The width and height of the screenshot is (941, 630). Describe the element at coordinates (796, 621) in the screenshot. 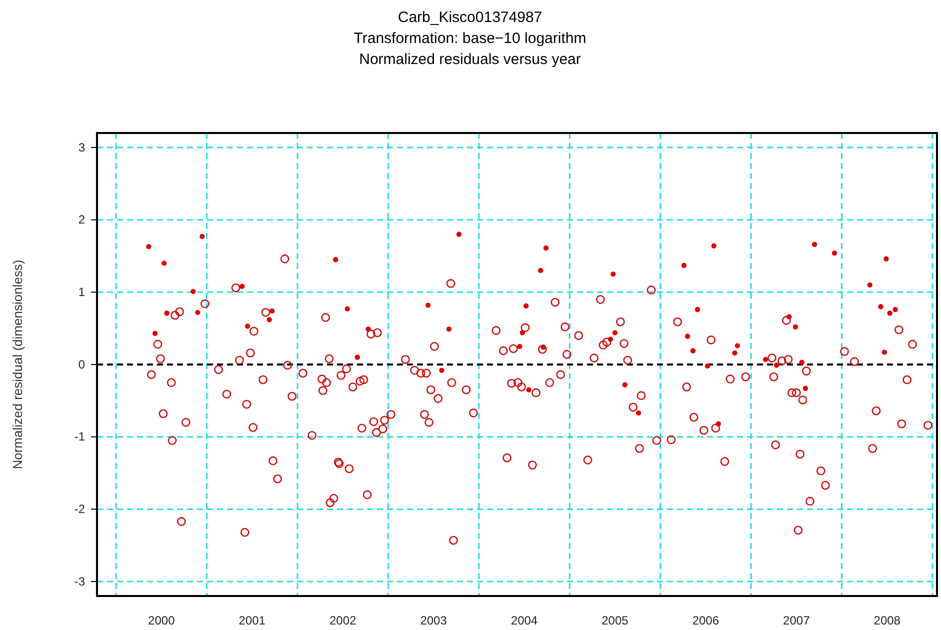

I see `x-tick-label: 2007` at that location.